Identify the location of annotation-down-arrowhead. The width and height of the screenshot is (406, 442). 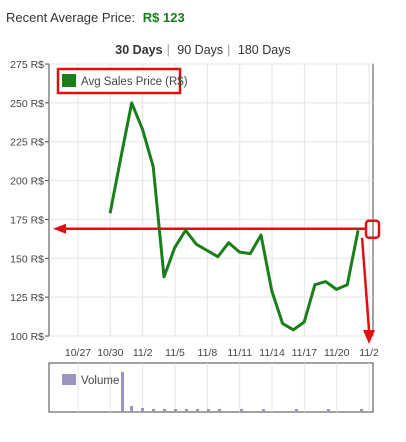
(369, 337).